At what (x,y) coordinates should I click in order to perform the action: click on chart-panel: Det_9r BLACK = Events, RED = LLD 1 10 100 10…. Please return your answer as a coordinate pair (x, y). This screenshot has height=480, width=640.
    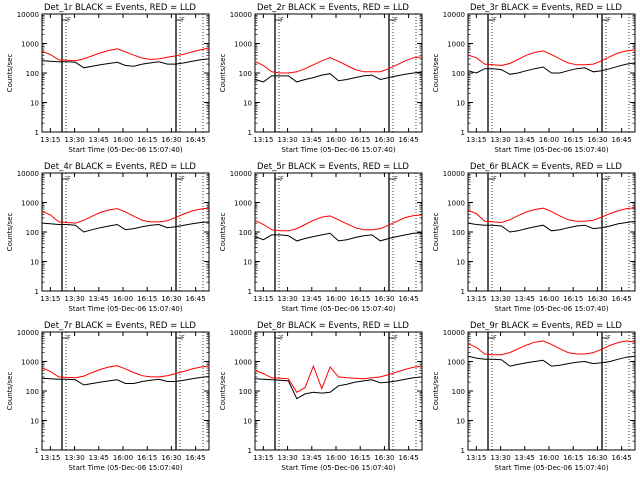
    Looking at the image, I should click on (534, 396).